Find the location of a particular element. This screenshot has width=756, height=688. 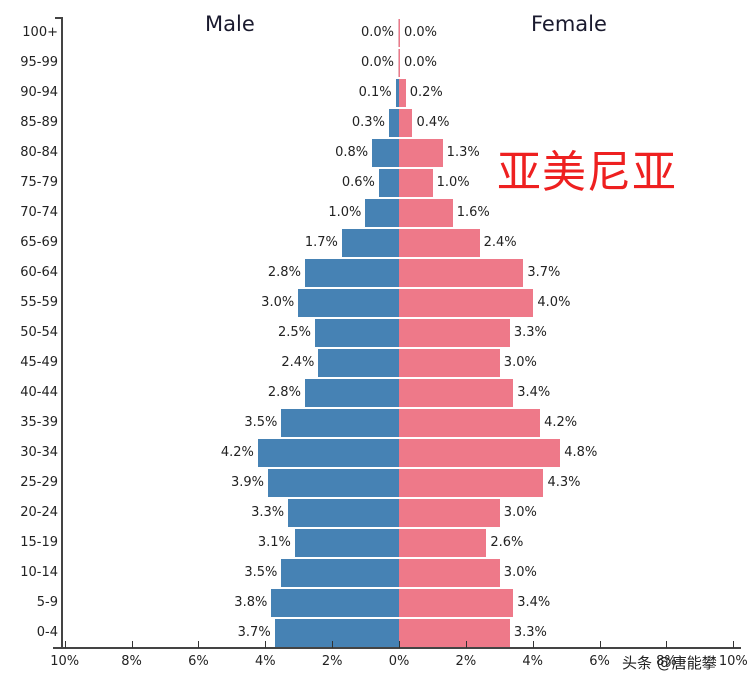

age-group-label: 70-74 is located at coordinates (39, 212).